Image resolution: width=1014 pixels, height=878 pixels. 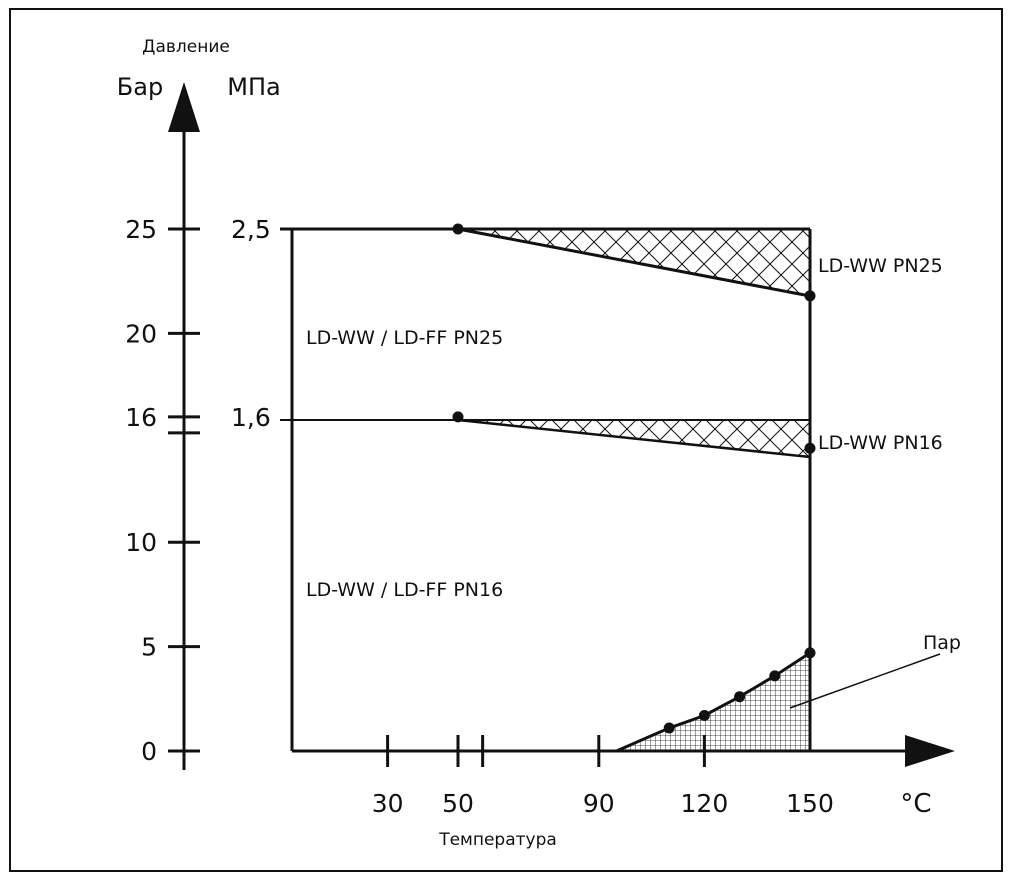 I want to click on steam-curve, so click(x=713, y=702).